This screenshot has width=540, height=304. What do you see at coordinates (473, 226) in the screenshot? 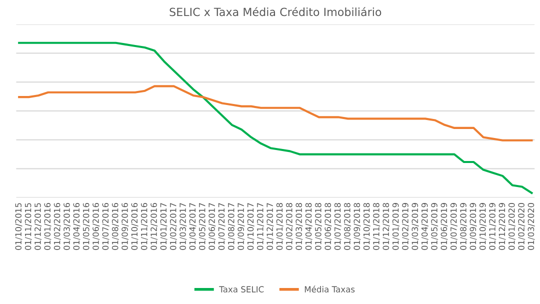
I see `x-tick-label: 01/09/2019` at bounding box center [473, 226].